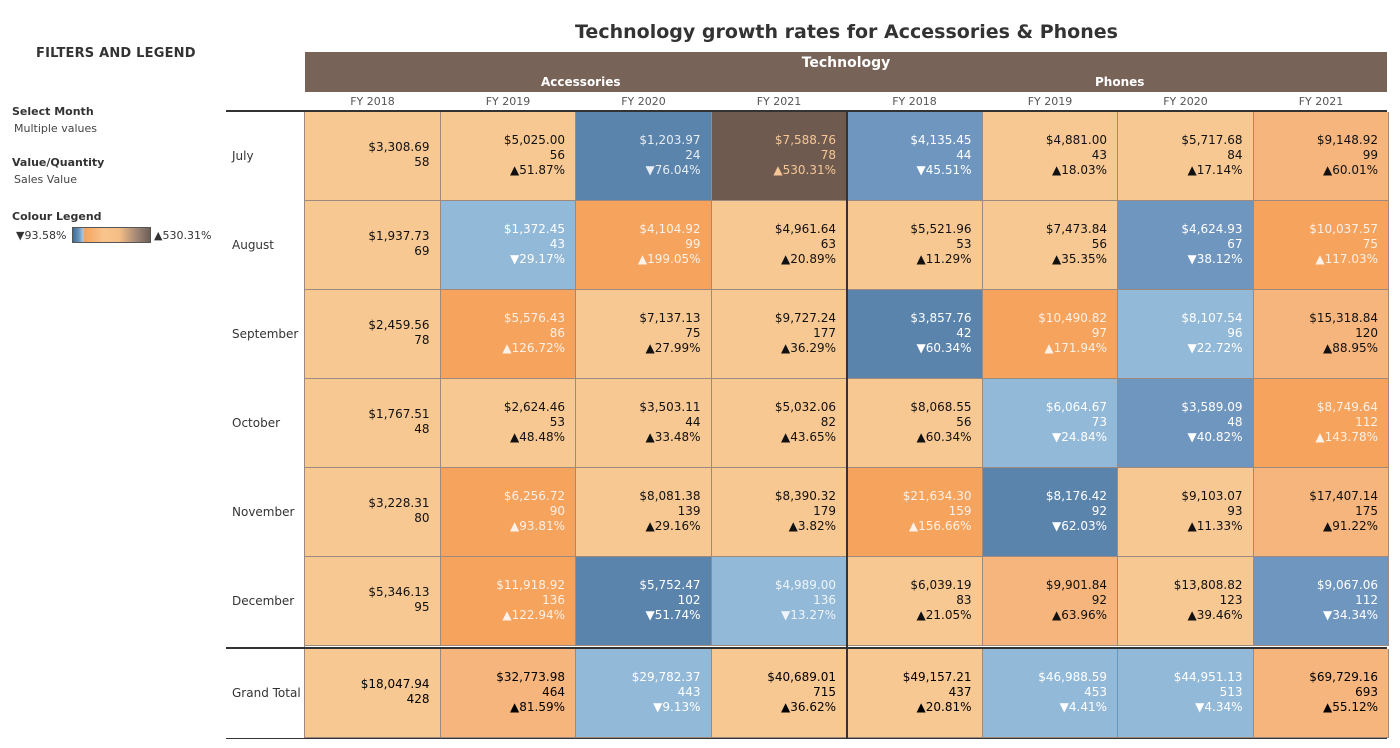 This screenshot has width=1400, height=748. I want to click on cell-value: $9,727.24, so click(805, 318).